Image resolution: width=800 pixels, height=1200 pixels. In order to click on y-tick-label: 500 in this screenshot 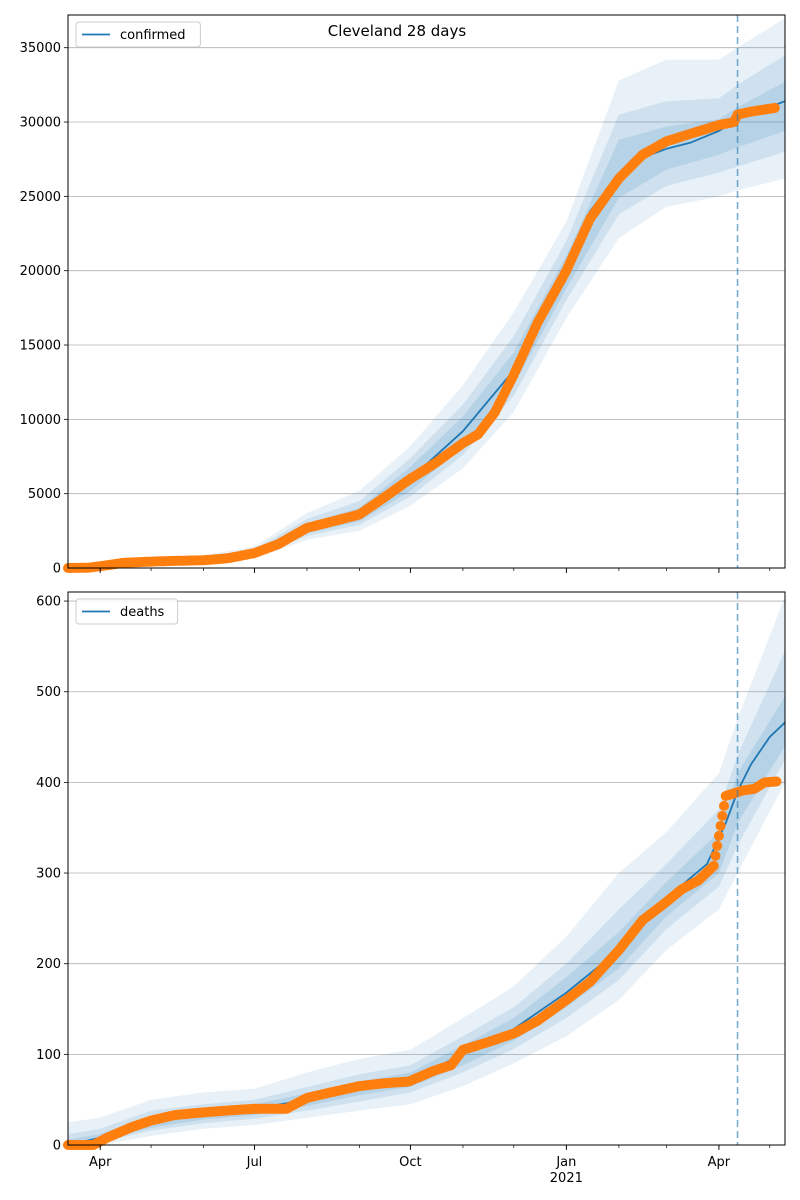, I will do `click(48, 692)`.